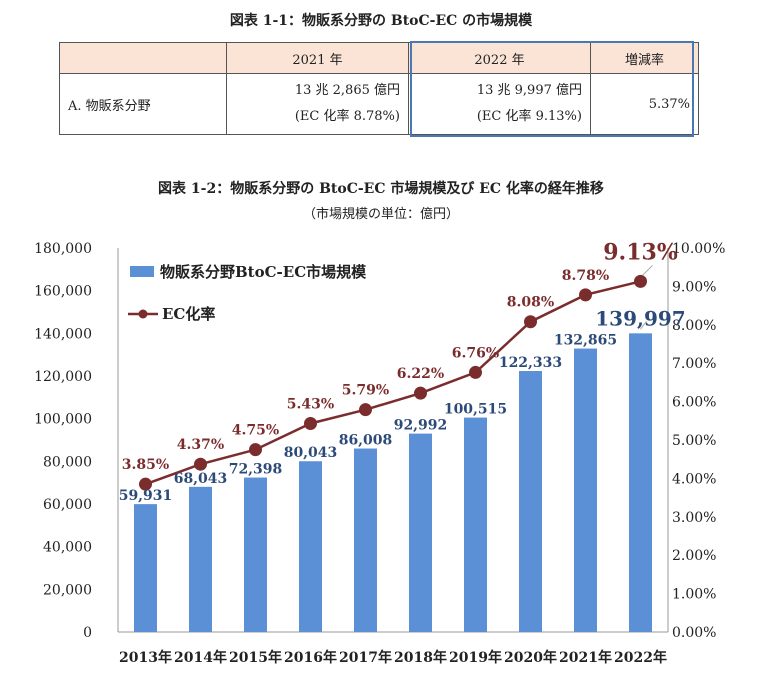  I want to click on y-right-tick-label: 10.00%, so click(698, 249).